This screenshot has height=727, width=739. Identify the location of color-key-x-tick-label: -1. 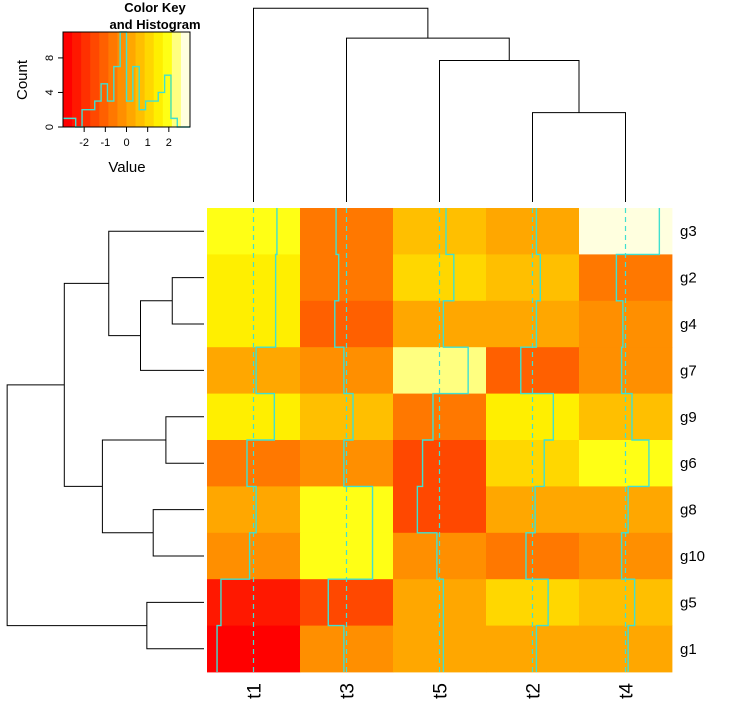
(105, 143).